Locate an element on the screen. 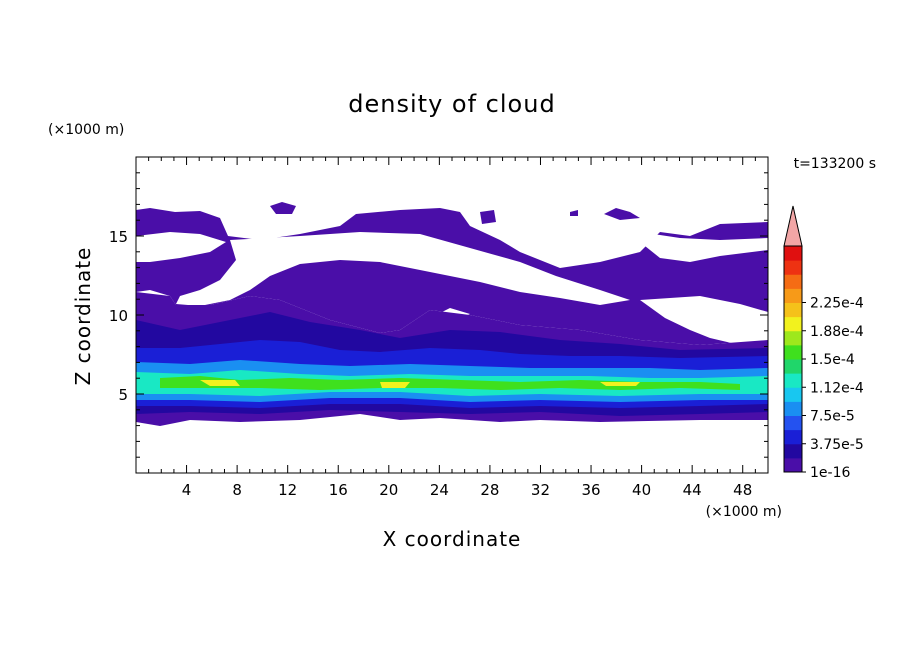 This screenshot has height=654, width=904. time-label: t=133200 s is located at coordinates (835, 164).